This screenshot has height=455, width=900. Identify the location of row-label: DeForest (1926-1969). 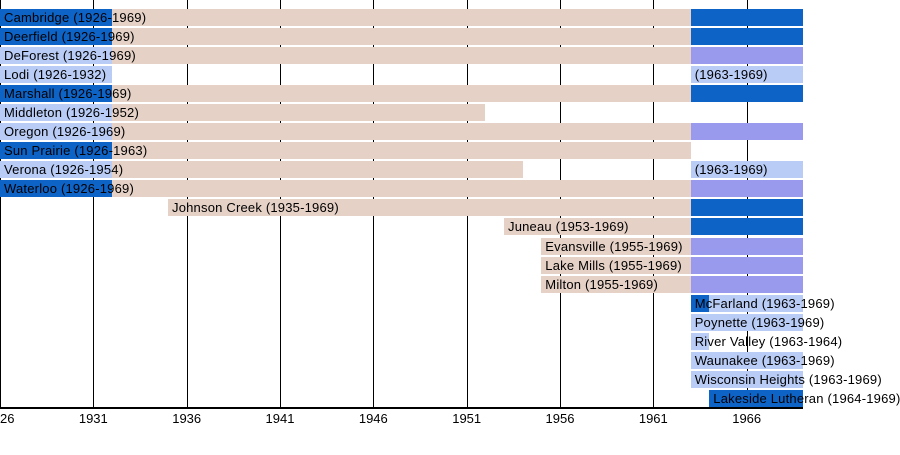
(70, 55).